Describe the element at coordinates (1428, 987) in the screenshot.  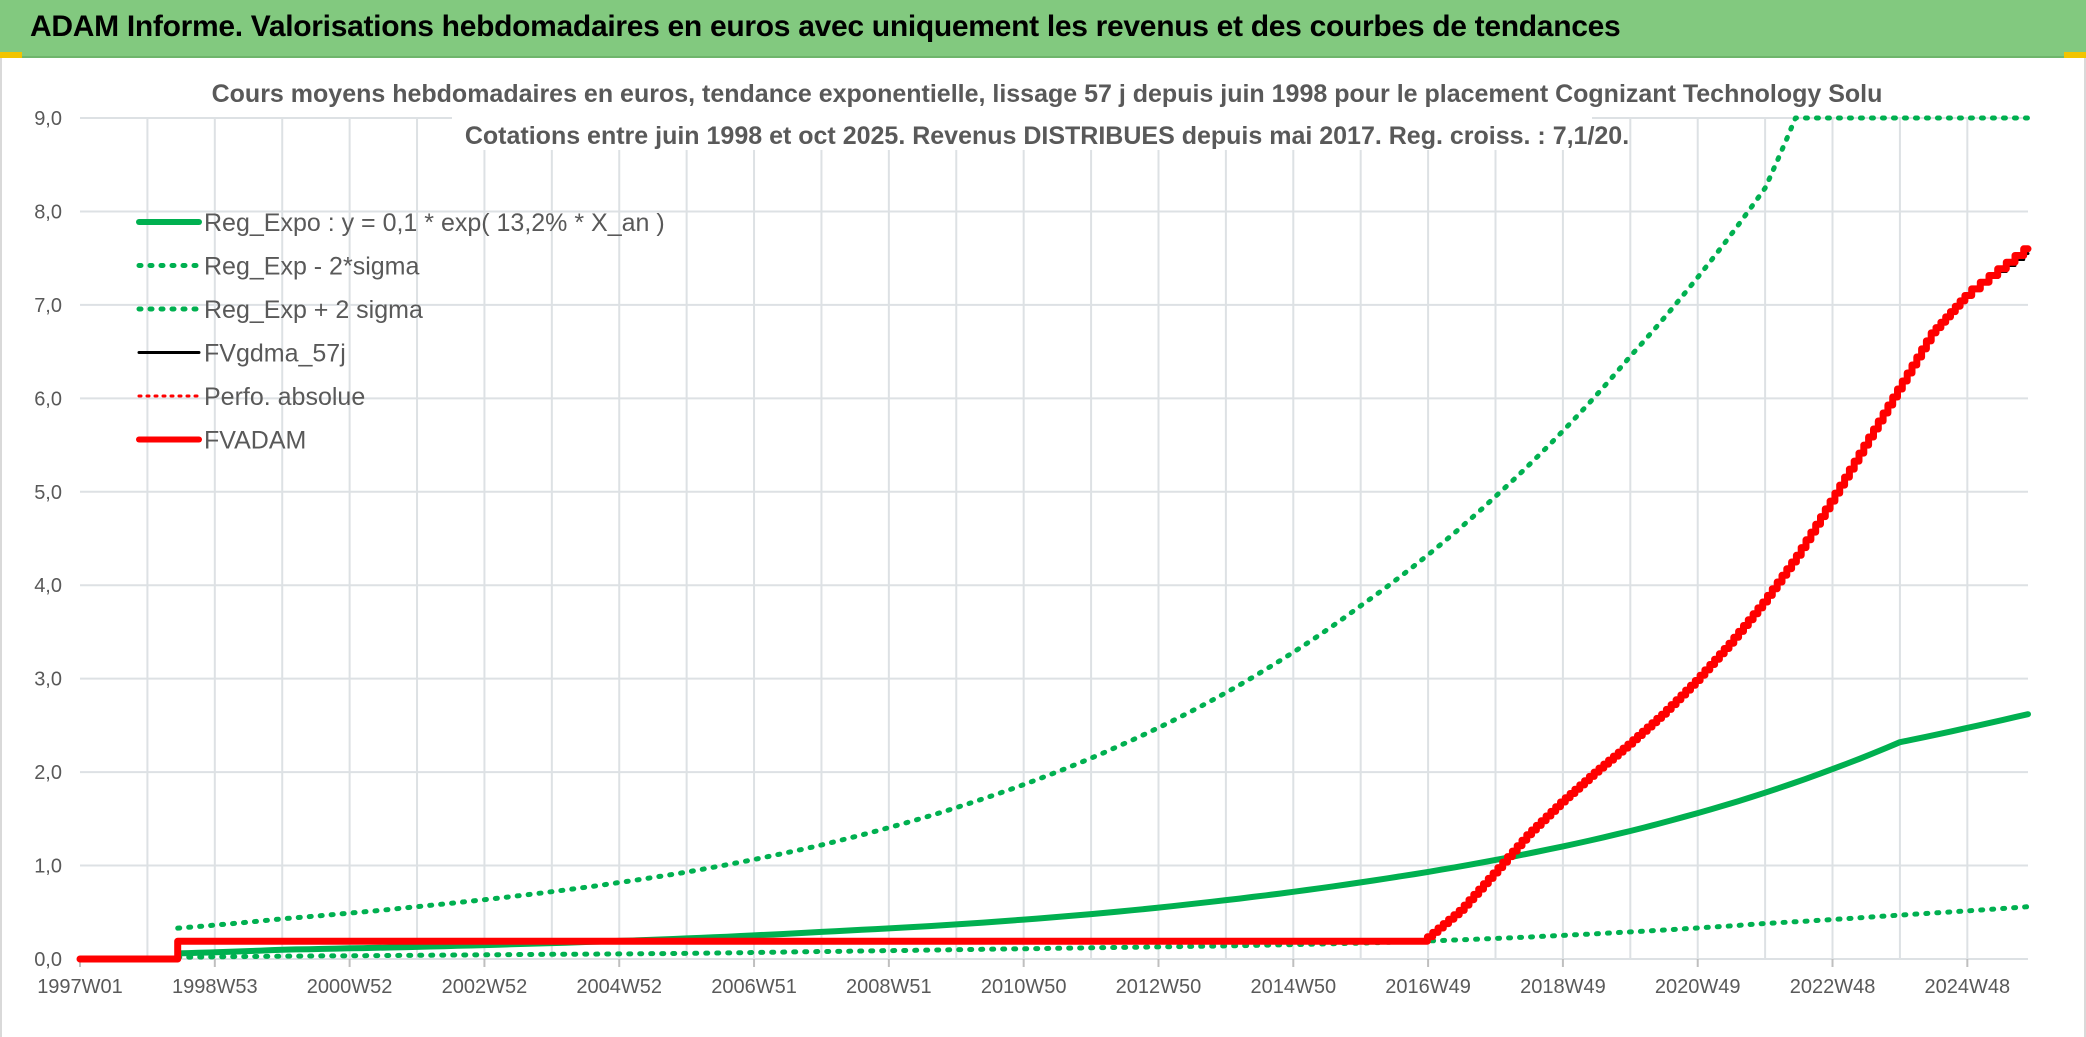
I see `x-tick-label: 2016W49` at that location.